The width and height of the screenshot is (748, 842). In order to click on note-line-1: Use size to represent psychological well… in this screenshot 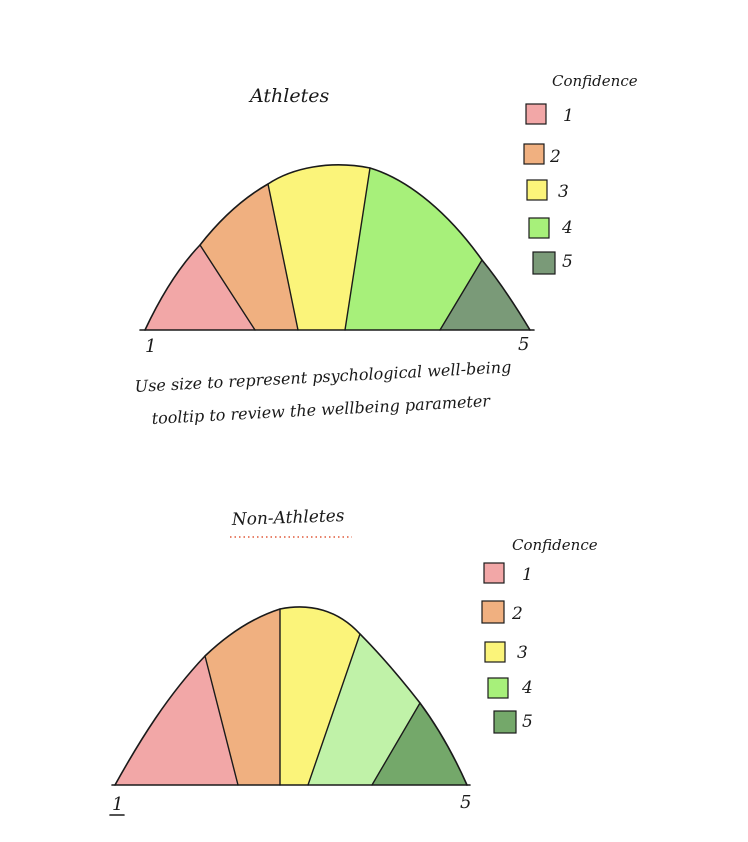, I will do `click(323, 376)`.